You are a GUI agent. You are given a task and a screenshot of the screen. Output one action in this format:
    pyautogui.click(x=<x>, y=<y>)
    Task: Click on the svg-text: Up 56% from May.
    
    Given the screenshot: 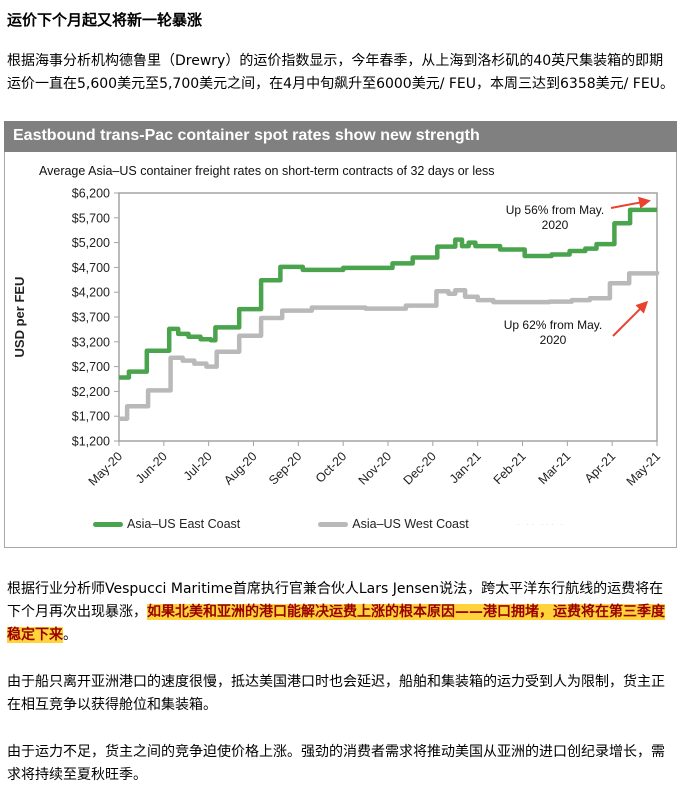 What is the action you would take?
    pyautogui.click(x=555, y=210)
    